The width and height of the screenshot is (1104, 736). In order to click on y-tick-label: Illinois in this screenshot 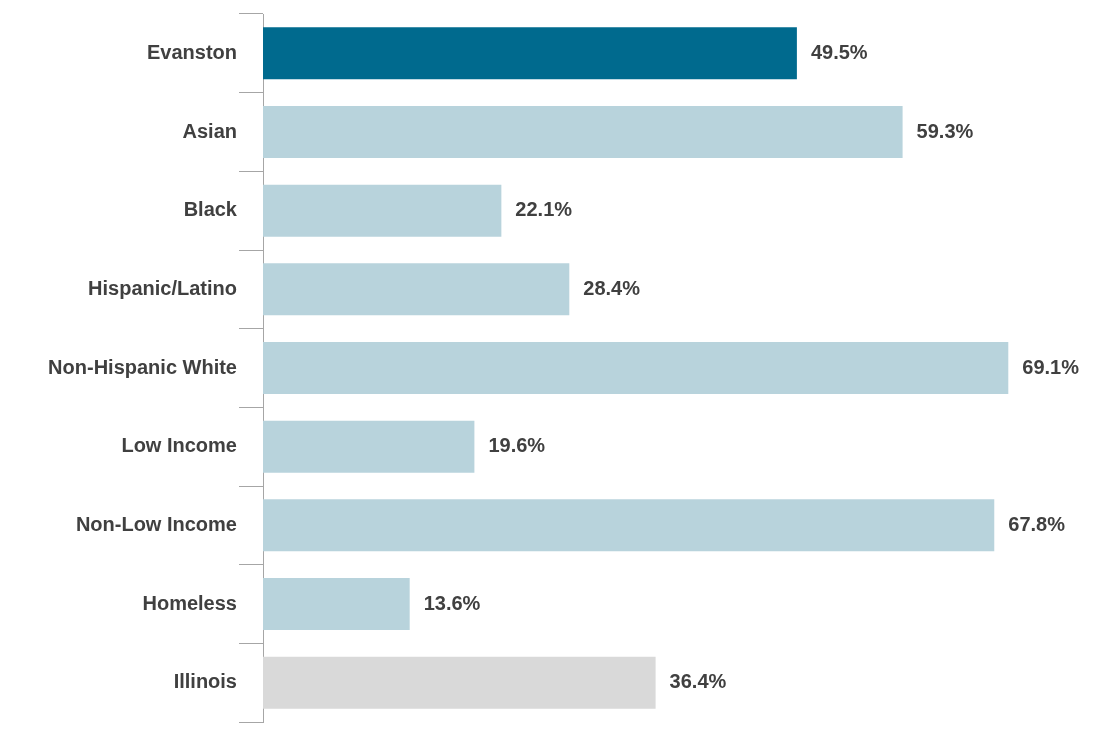, I will do `click(205, 681)`.